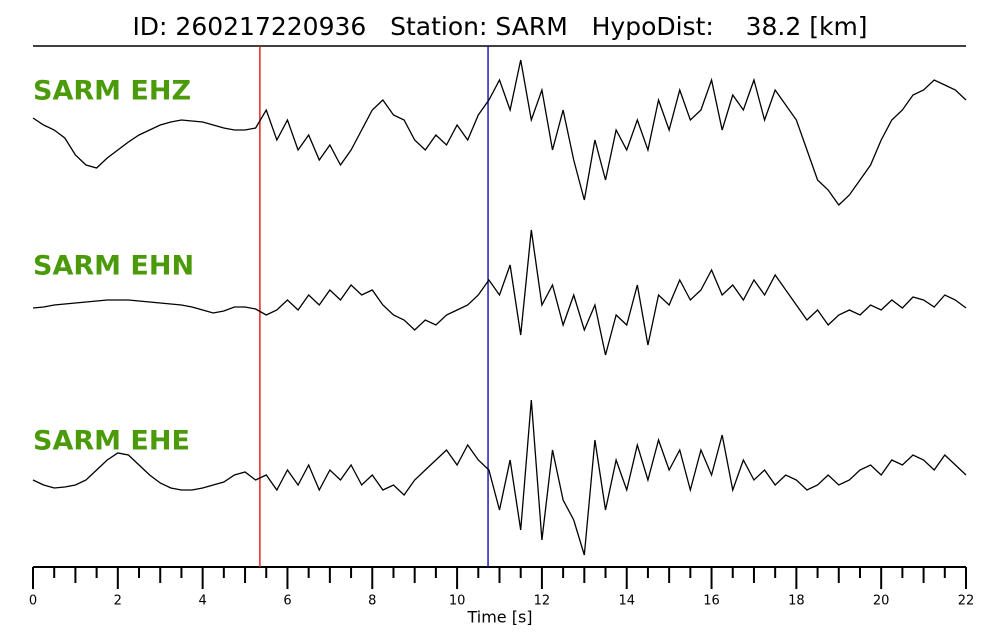  What do you see at coordinates (118, 601) in the screenshot?
I see `x-tick-label: 2` at bounding box center [118, 601].